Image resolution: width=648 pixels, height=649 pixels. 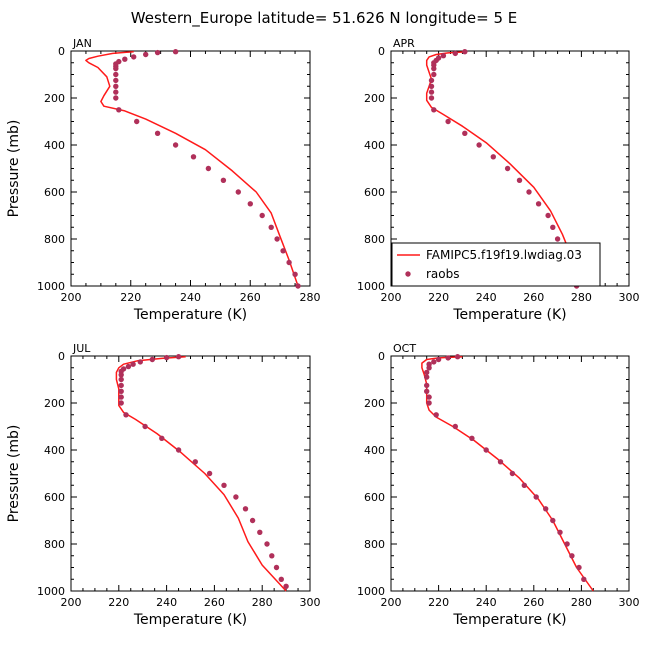 What do you see at coordinates (496, 264) in the screenshot?
I see `legend-box` at bounding box center [496, 264].